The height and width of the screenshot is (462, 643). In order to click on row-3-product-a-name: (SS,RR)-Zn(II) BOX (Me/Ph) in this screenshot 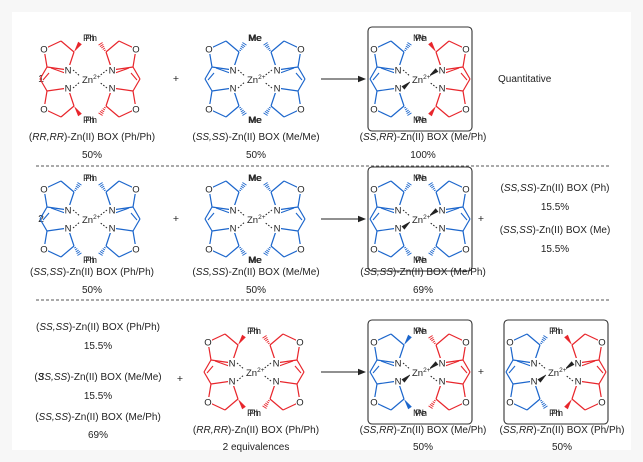, I will do `click(423, 430)`.